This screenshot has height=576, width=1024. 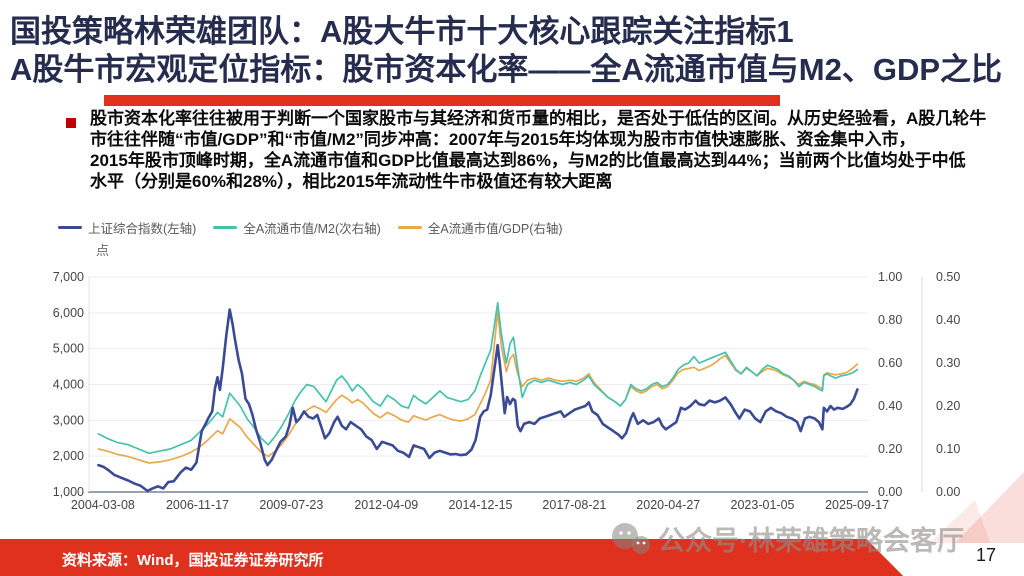 What do you see at coordinates (857, 505) in the screenshot?
I see `x-axis-tick-label: 2025-09-17` at bounding box center [857, 505].